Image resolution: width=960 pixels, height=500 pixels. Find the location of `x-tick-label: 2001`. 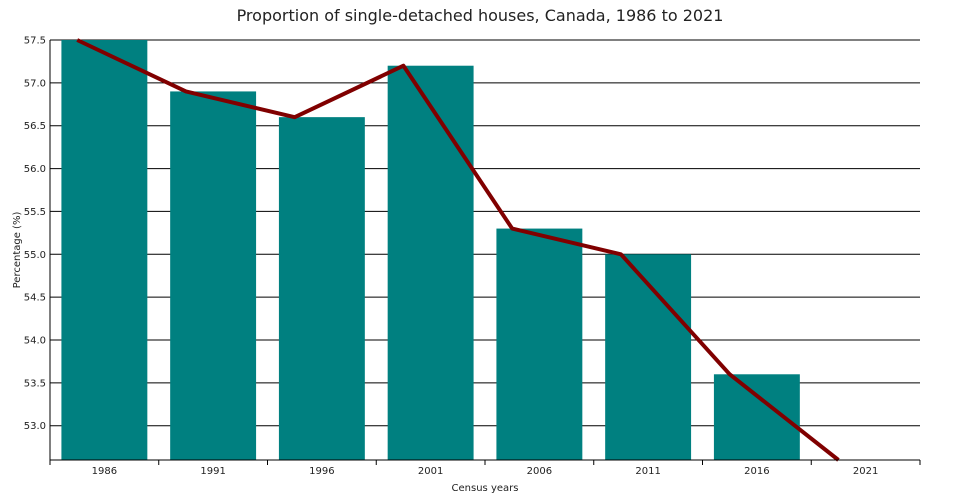

x-tick-label: 2001 is located at coordinates (430, 471).